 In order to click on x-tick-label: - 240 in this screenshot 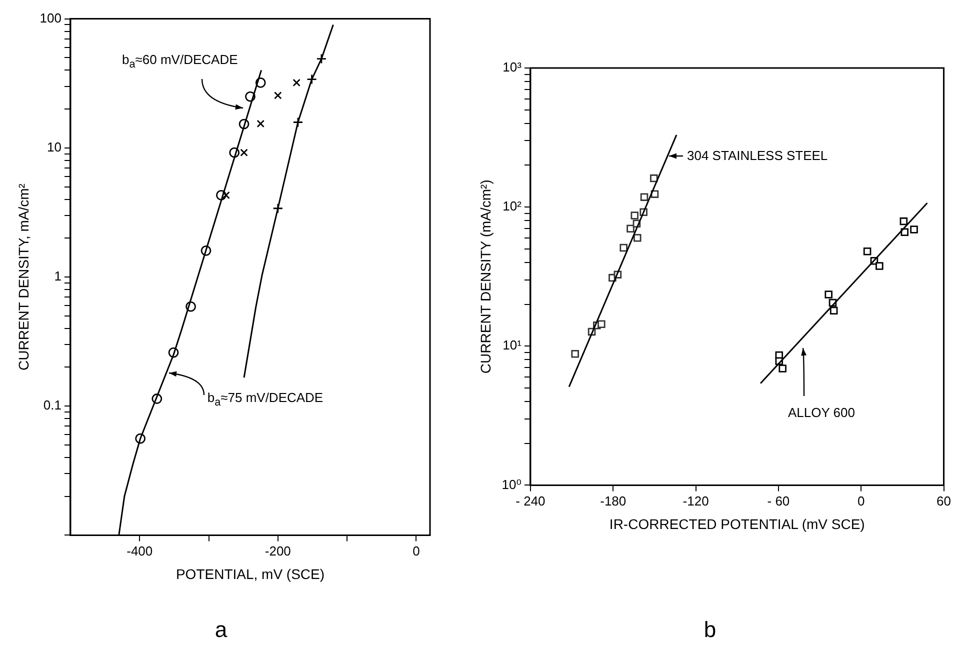, I will do `click(531, 501)`.